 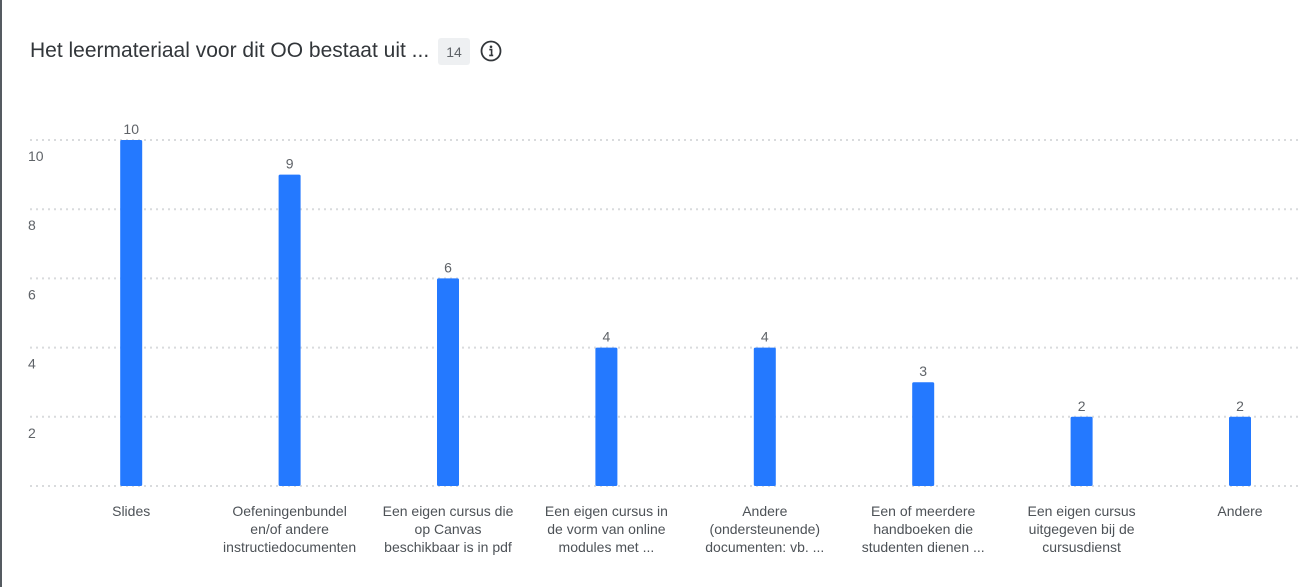 I want to click on x-tick-label-line: cursusdienst, so click(x=1081, y=547).